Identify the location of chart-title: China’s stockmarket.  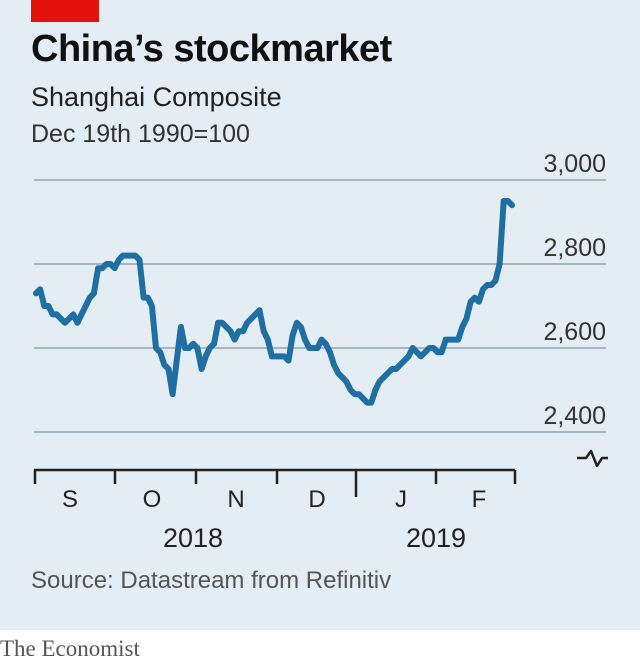
(211, 49).